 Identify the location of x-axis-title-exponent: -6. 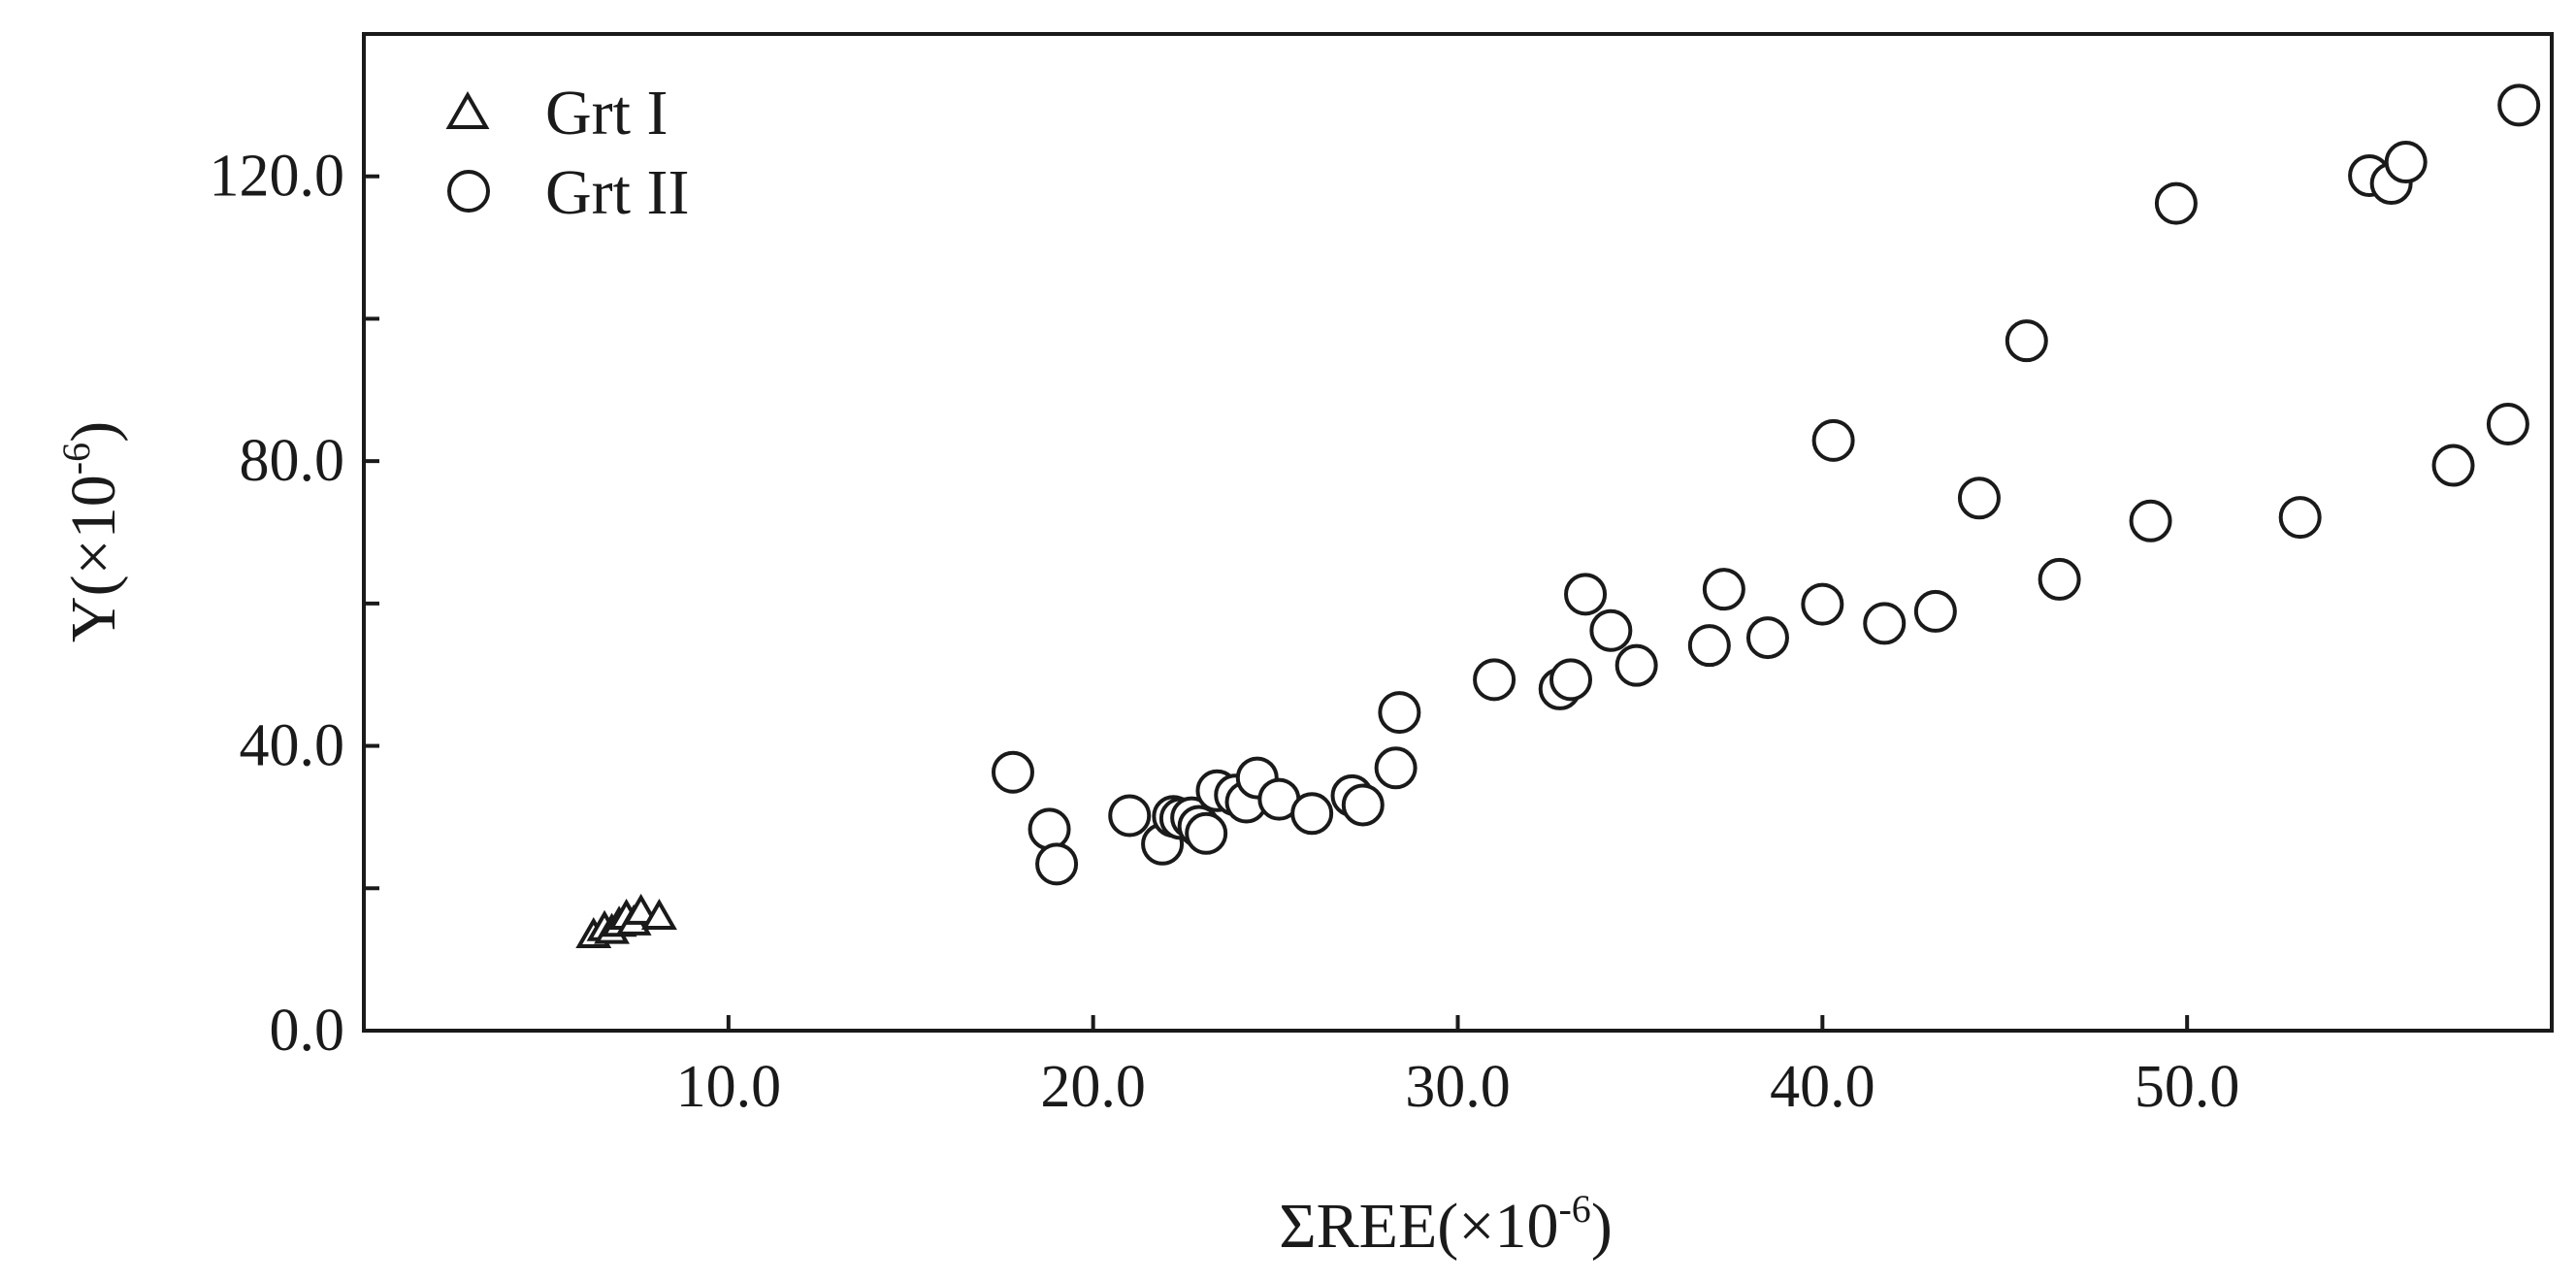
(1574, 1209).